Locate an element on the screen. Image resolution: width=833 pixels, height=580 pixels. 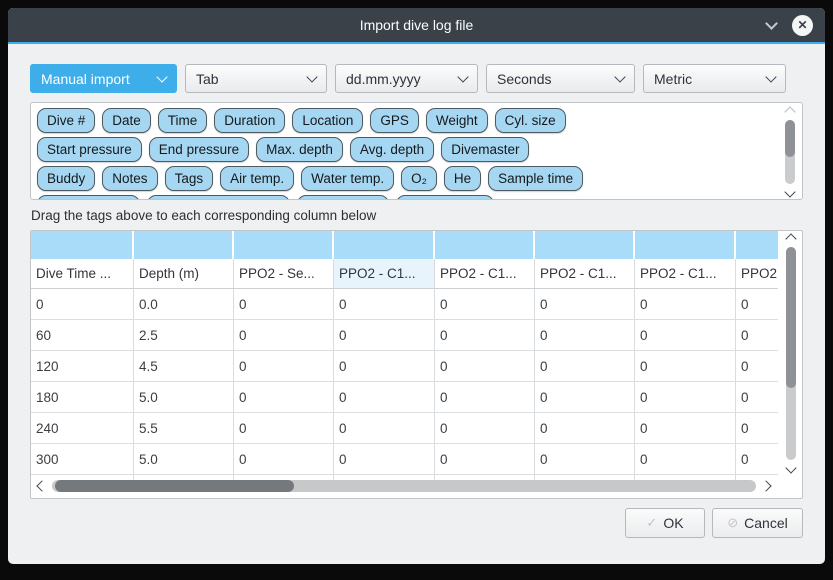
tag: Weight is located at coordinates (456, 120).